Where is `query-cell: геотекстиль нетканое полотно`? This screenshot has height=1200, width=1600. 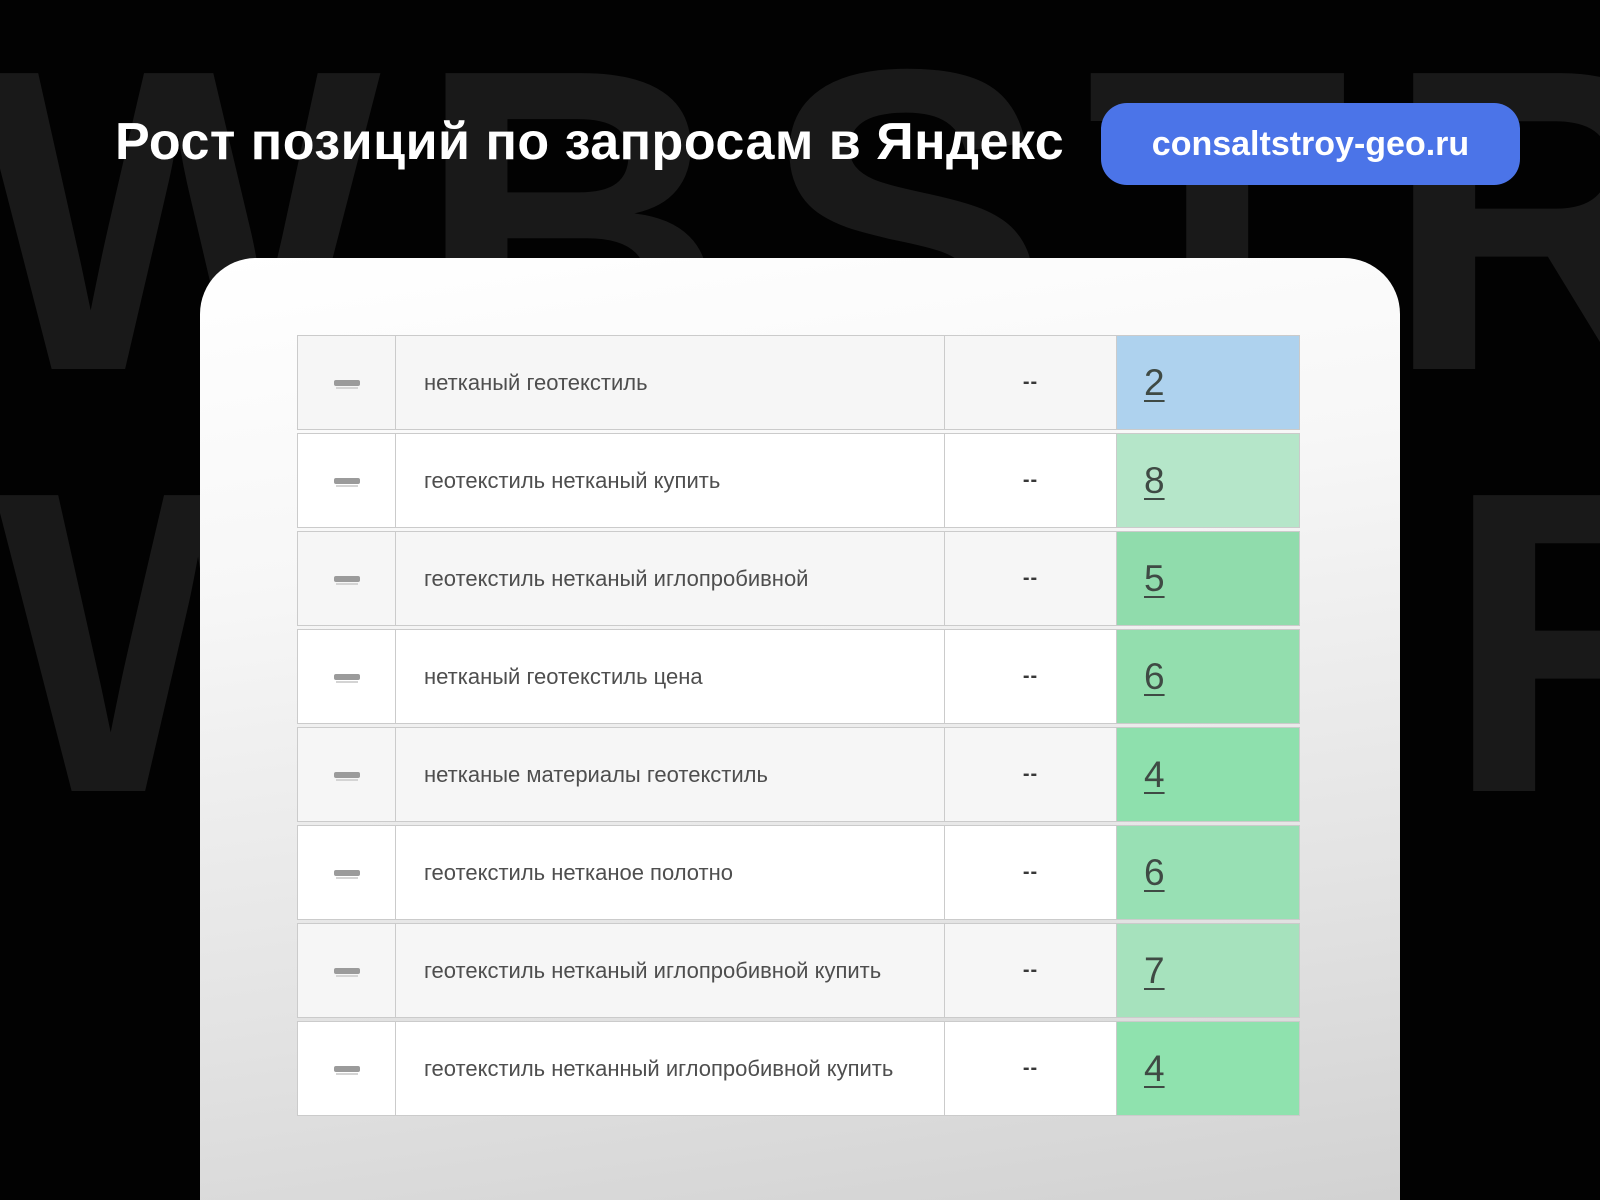 query-cell: геотекстиль нетканое полотно is located at coordinates (670, 872).